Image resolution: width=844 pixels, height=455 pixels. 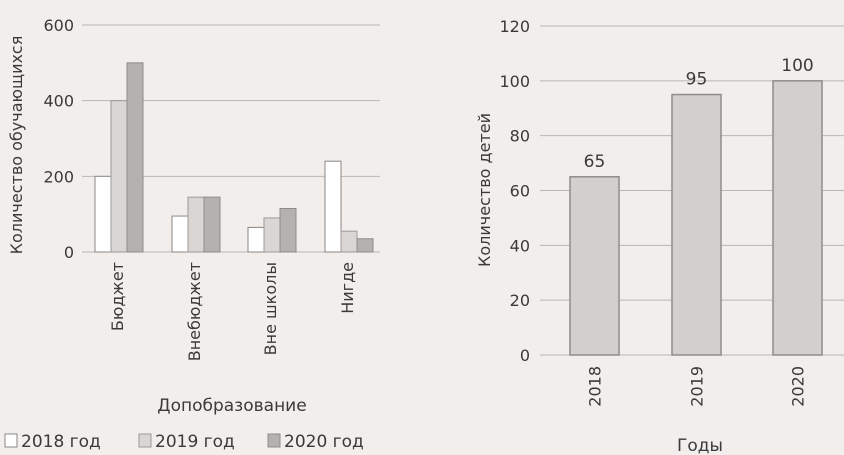 What do you see at coordinates (58, 176) in the screenshot?
I see `y-tick-label: 200` at bounding box center [58, 176].